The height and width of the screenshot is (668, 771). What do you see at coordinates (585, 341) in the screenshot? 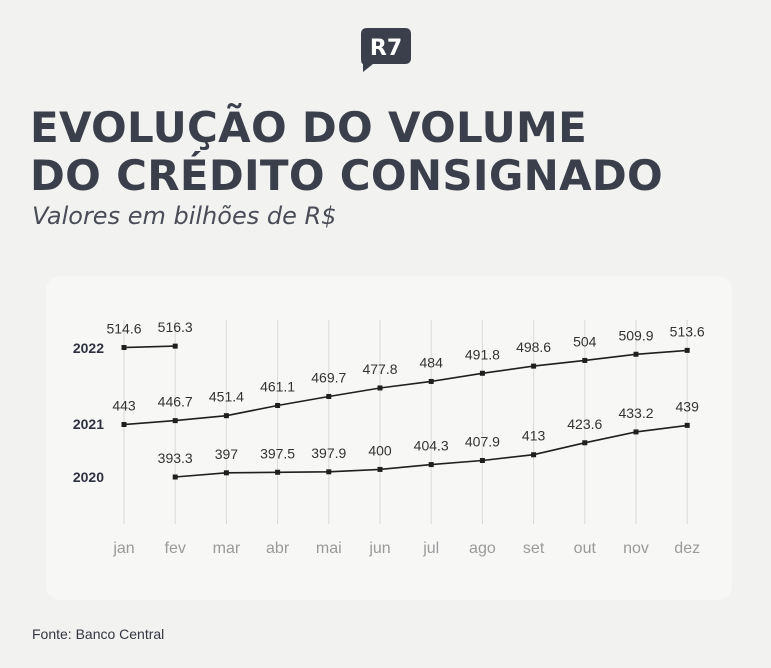
I see `data-label: 504` at bounding box center [585, 341].